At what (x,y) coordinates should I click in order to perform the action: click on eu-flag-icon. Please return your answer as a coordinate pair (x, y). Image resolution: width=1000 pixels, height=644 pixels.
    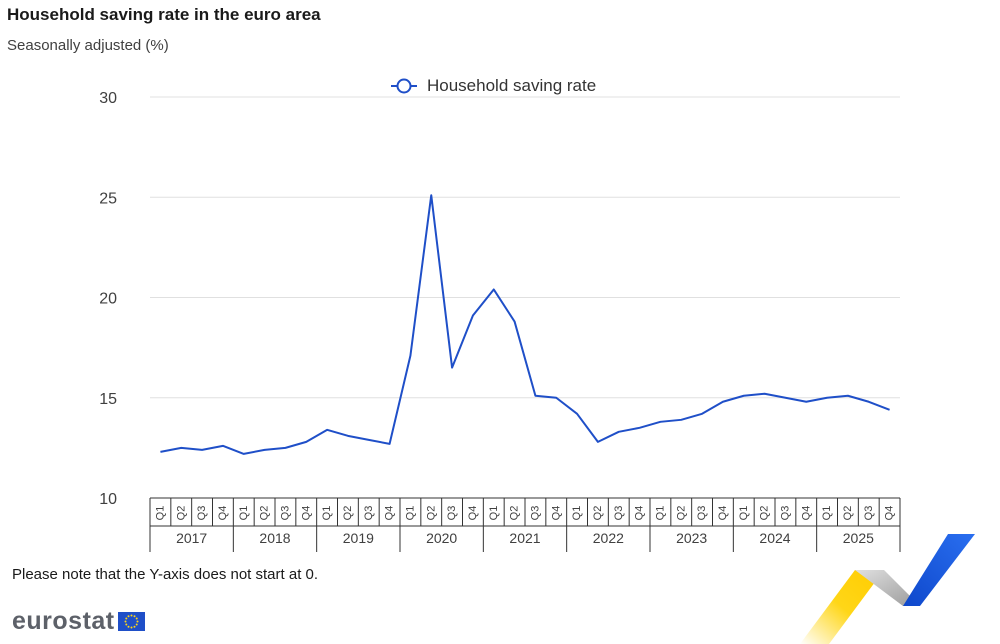
    Looking at the image, I should click on (131, 621).